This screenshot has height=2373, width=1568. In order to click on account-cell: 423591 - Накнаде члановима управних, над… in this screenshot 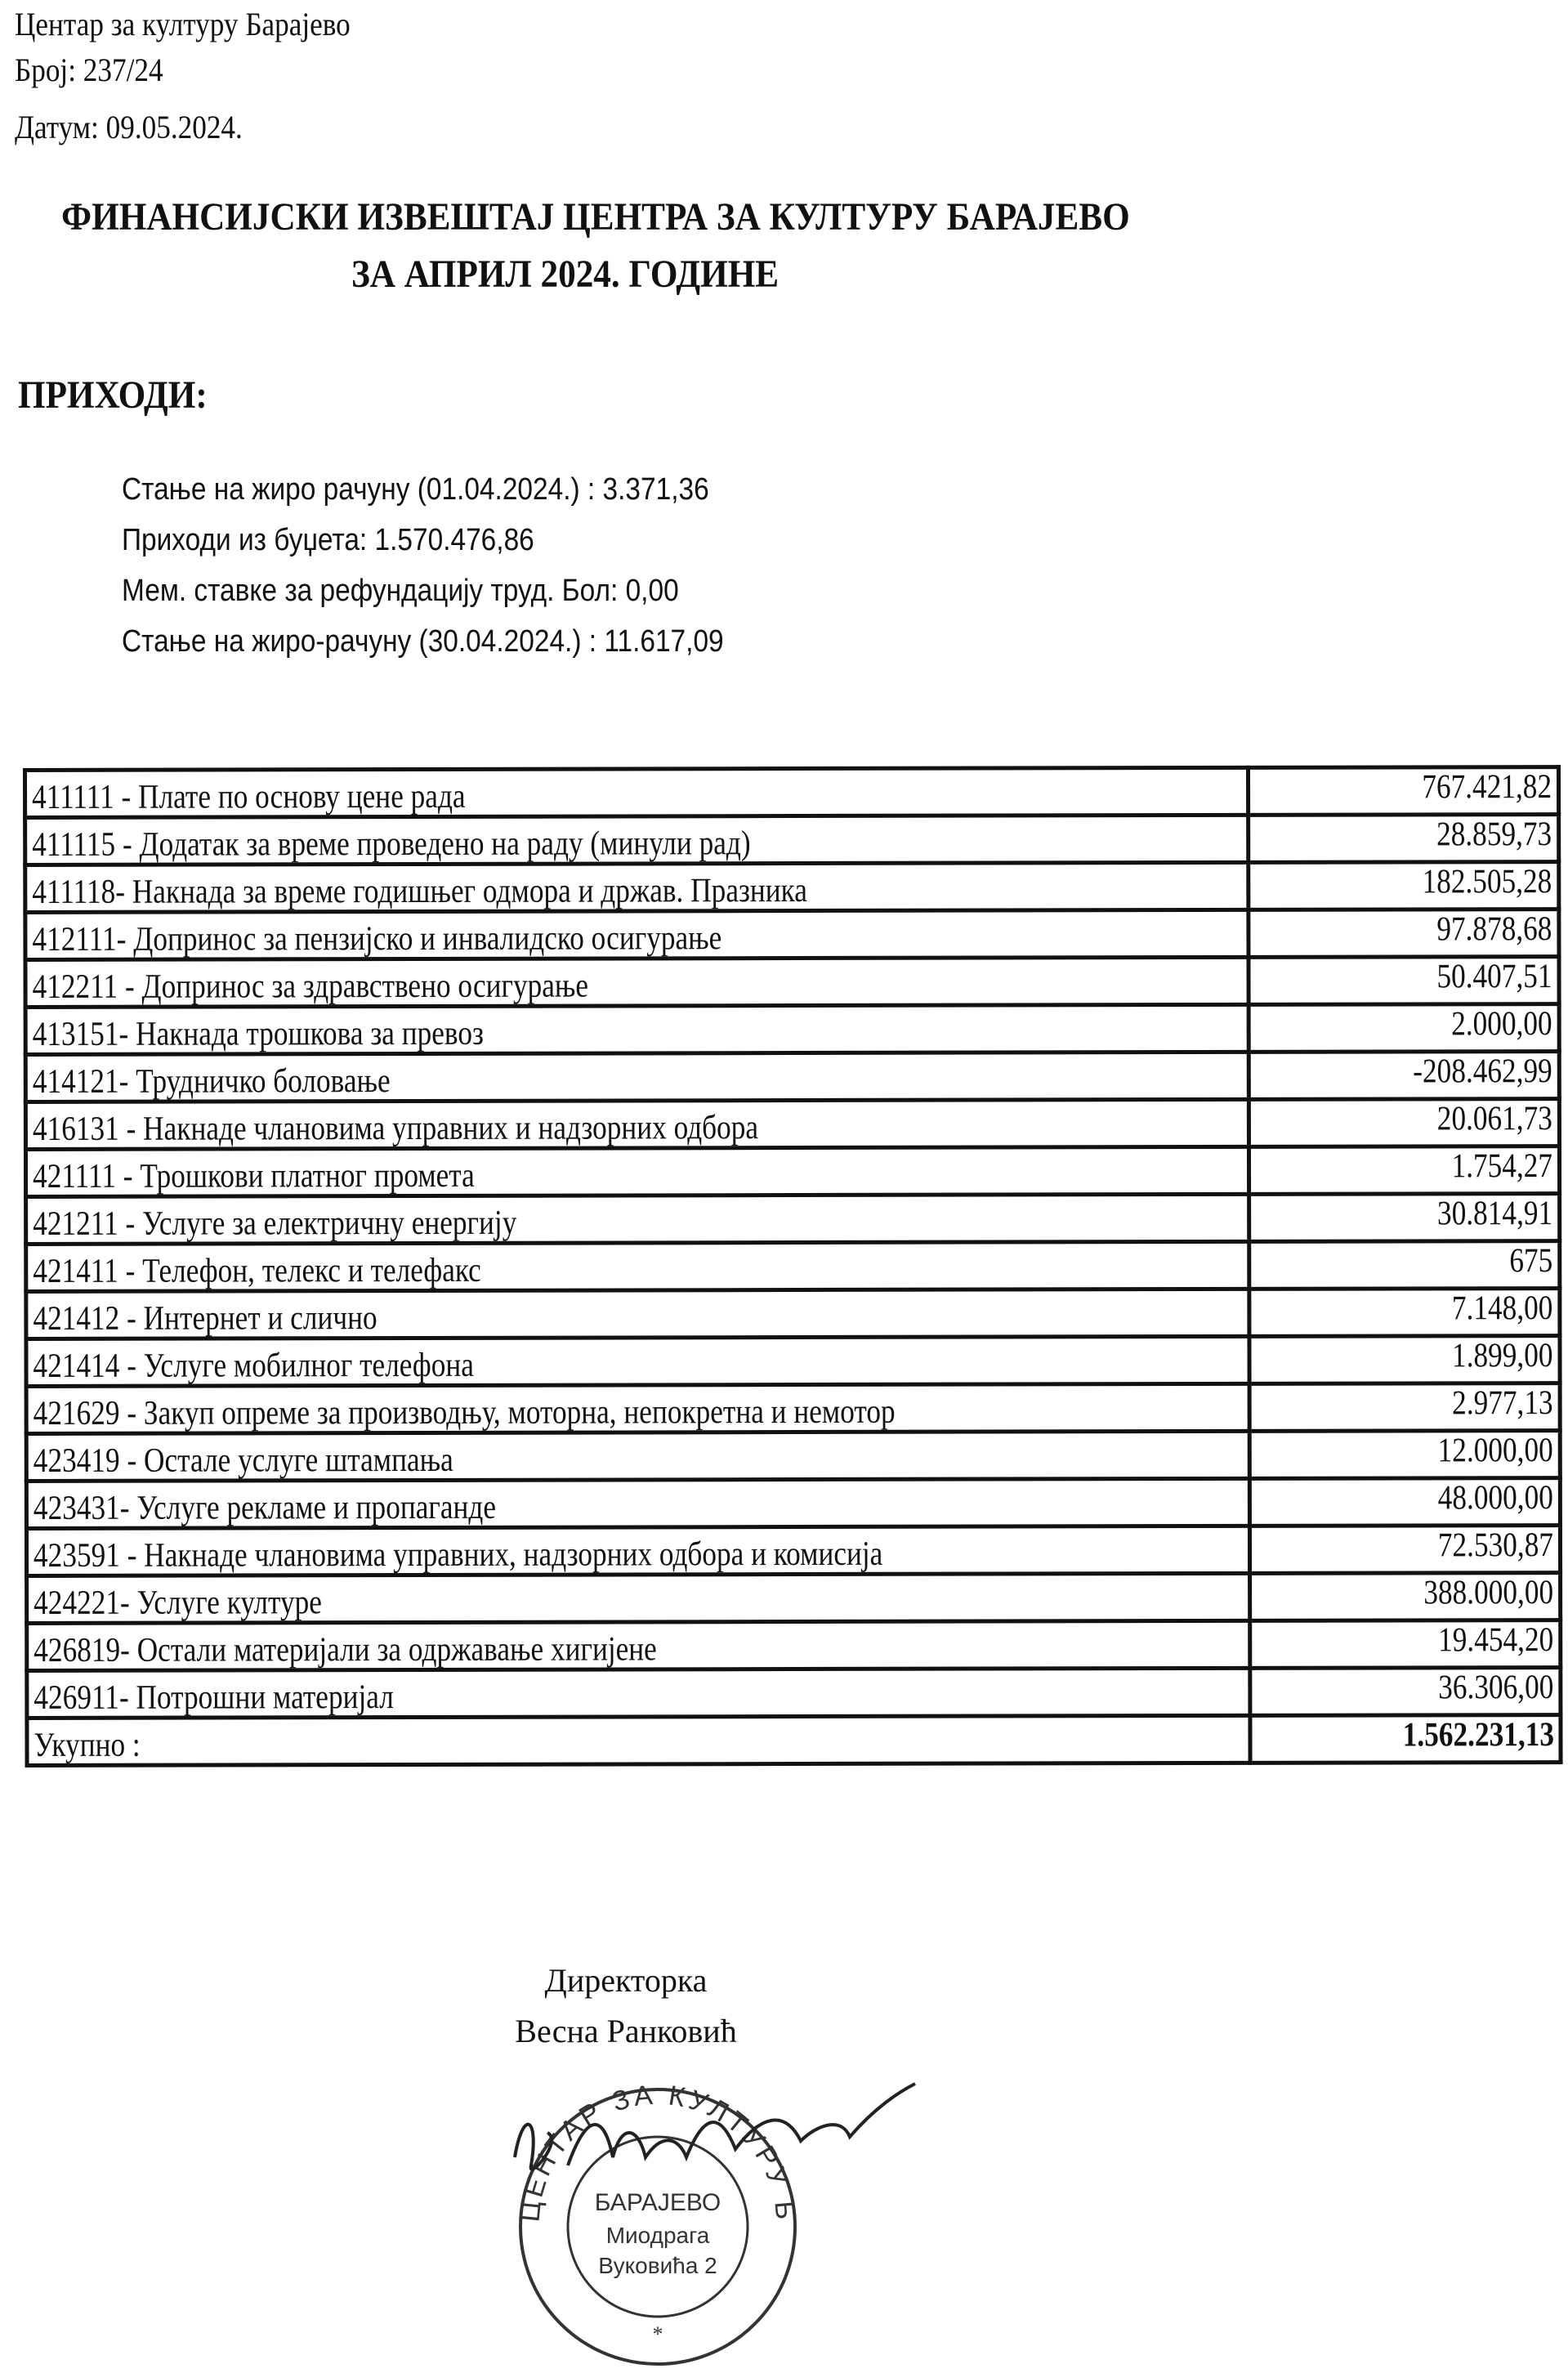, I will do `click(638, 1551)`.